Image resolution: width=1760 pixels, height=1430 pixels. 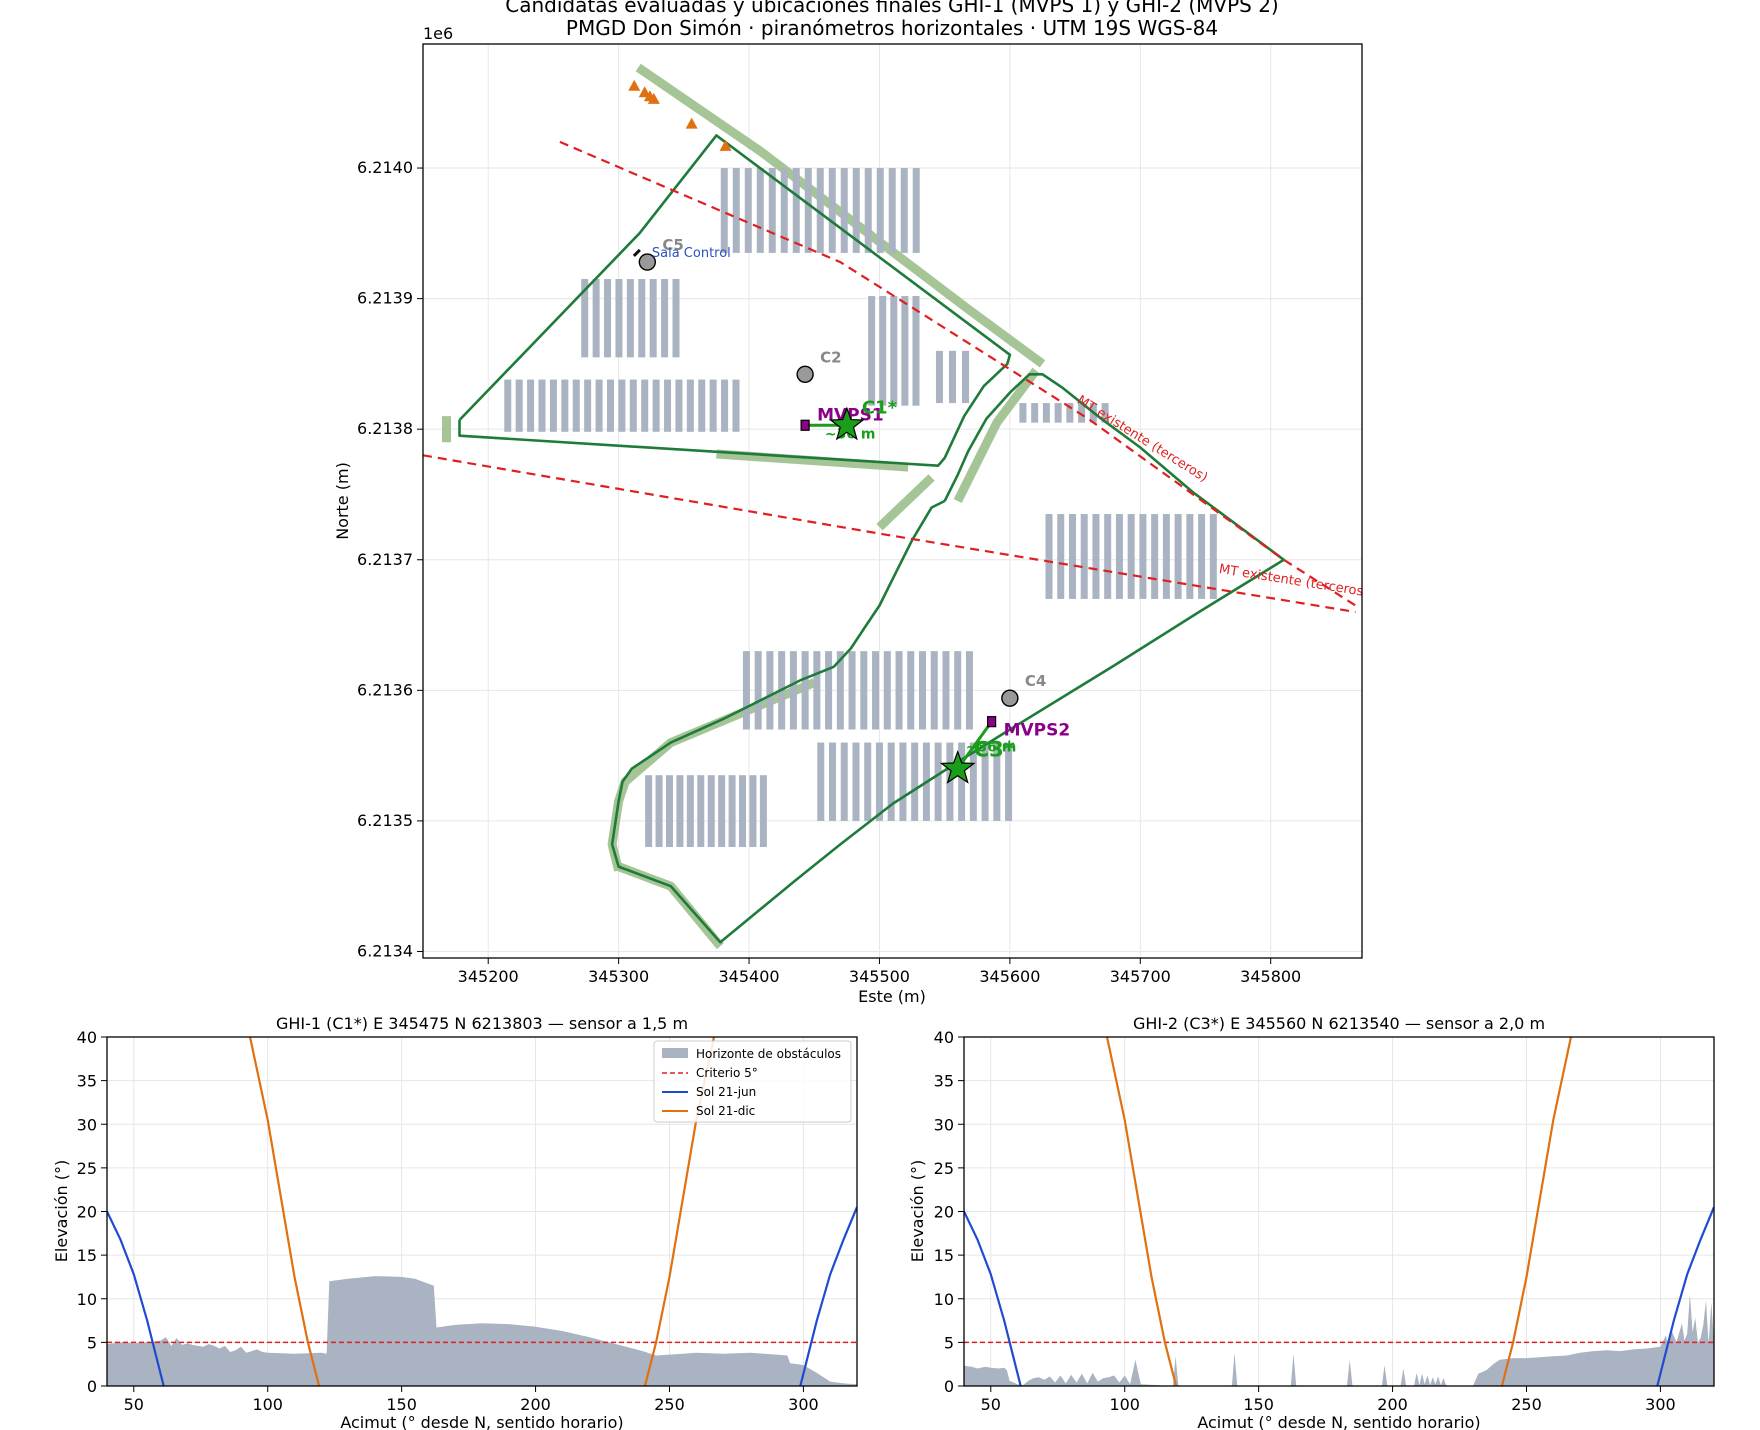 What do you see at coordinates (949, 1386) in the screenshot?
I see `ghi2-y-tick-label: 0` at bounding box center [949, 1386].